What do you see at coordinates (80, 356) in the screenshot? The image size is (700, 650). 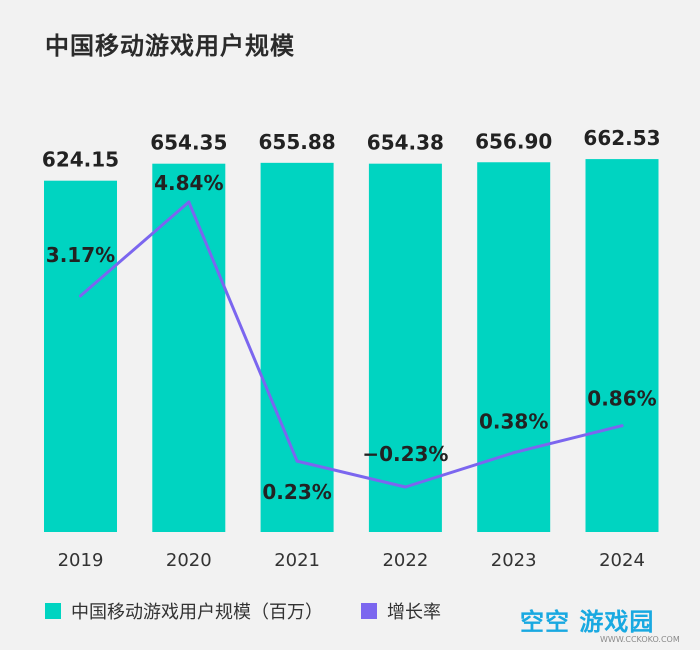 I see `bar-2019` at bounding box center [80, 356].